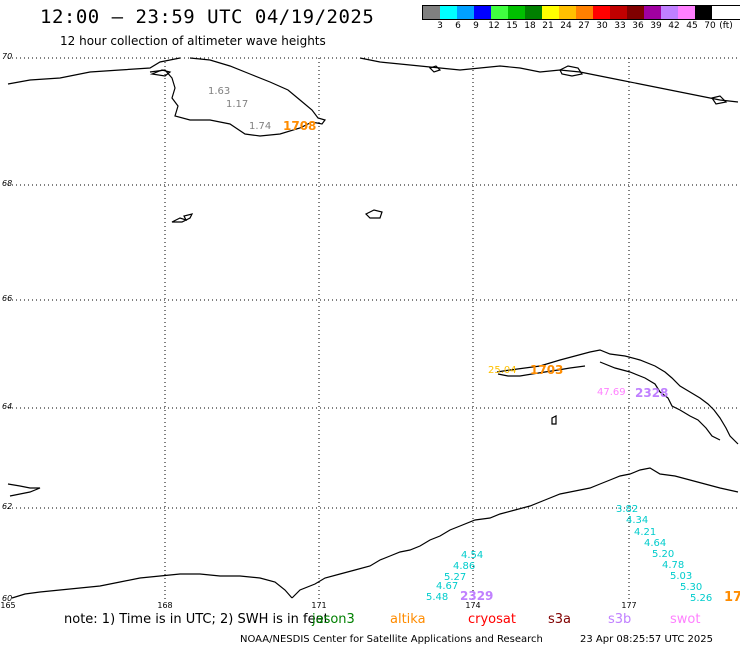  Describe the element at coordinates (473, 605) in the screenshot. I see `lon-label: 174` at that location.